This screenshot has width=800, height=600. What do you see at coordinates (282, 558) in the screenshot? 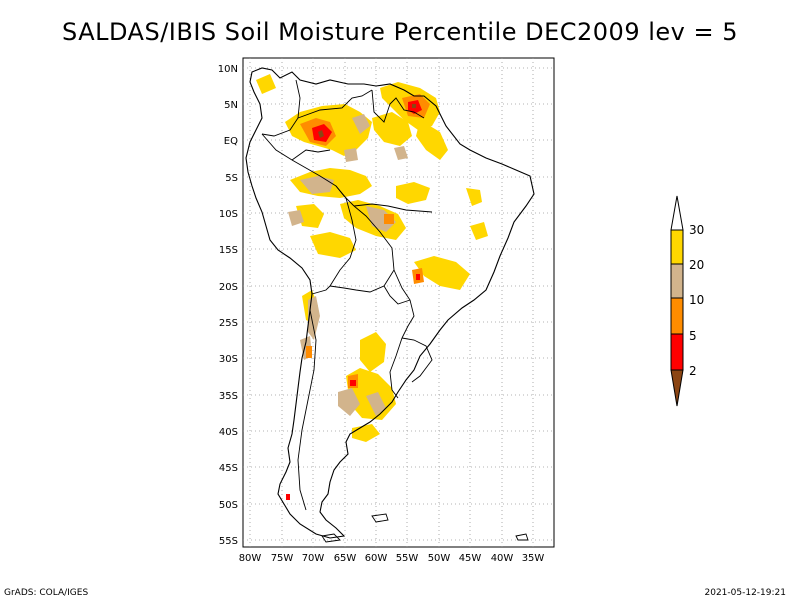
I see `lon-label: 75W` at bounding box center [282, 558].